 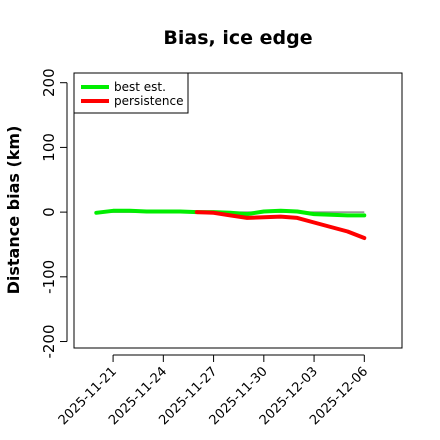 What do you see at coordinates (49, 277) in the screenshot?
I see `y-tick-label: -100` at bounding box center [49, 277].